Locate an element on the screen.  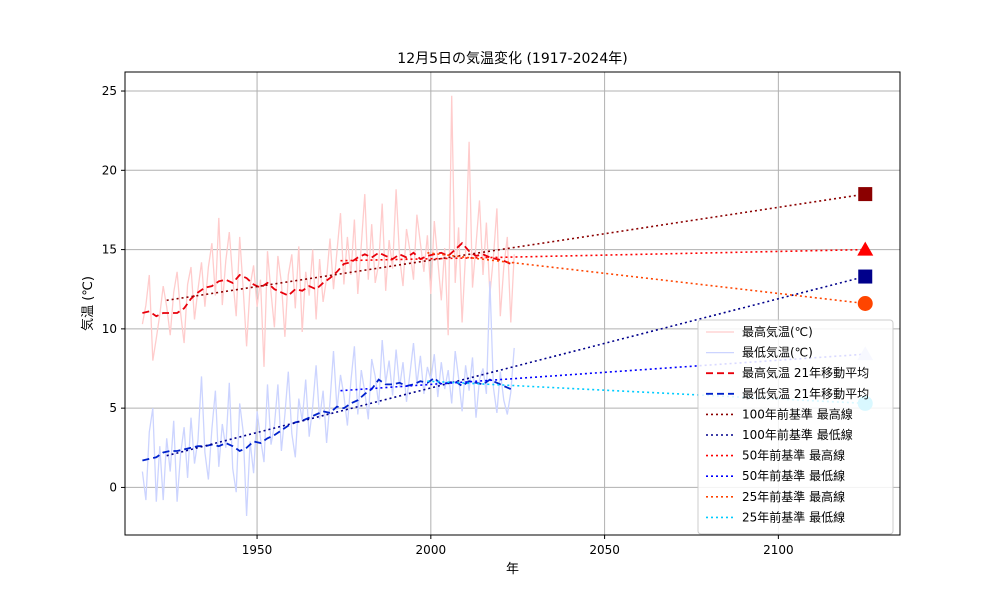
legend-label: 50年前基準 最低線 is located at coordinates (793, 475).